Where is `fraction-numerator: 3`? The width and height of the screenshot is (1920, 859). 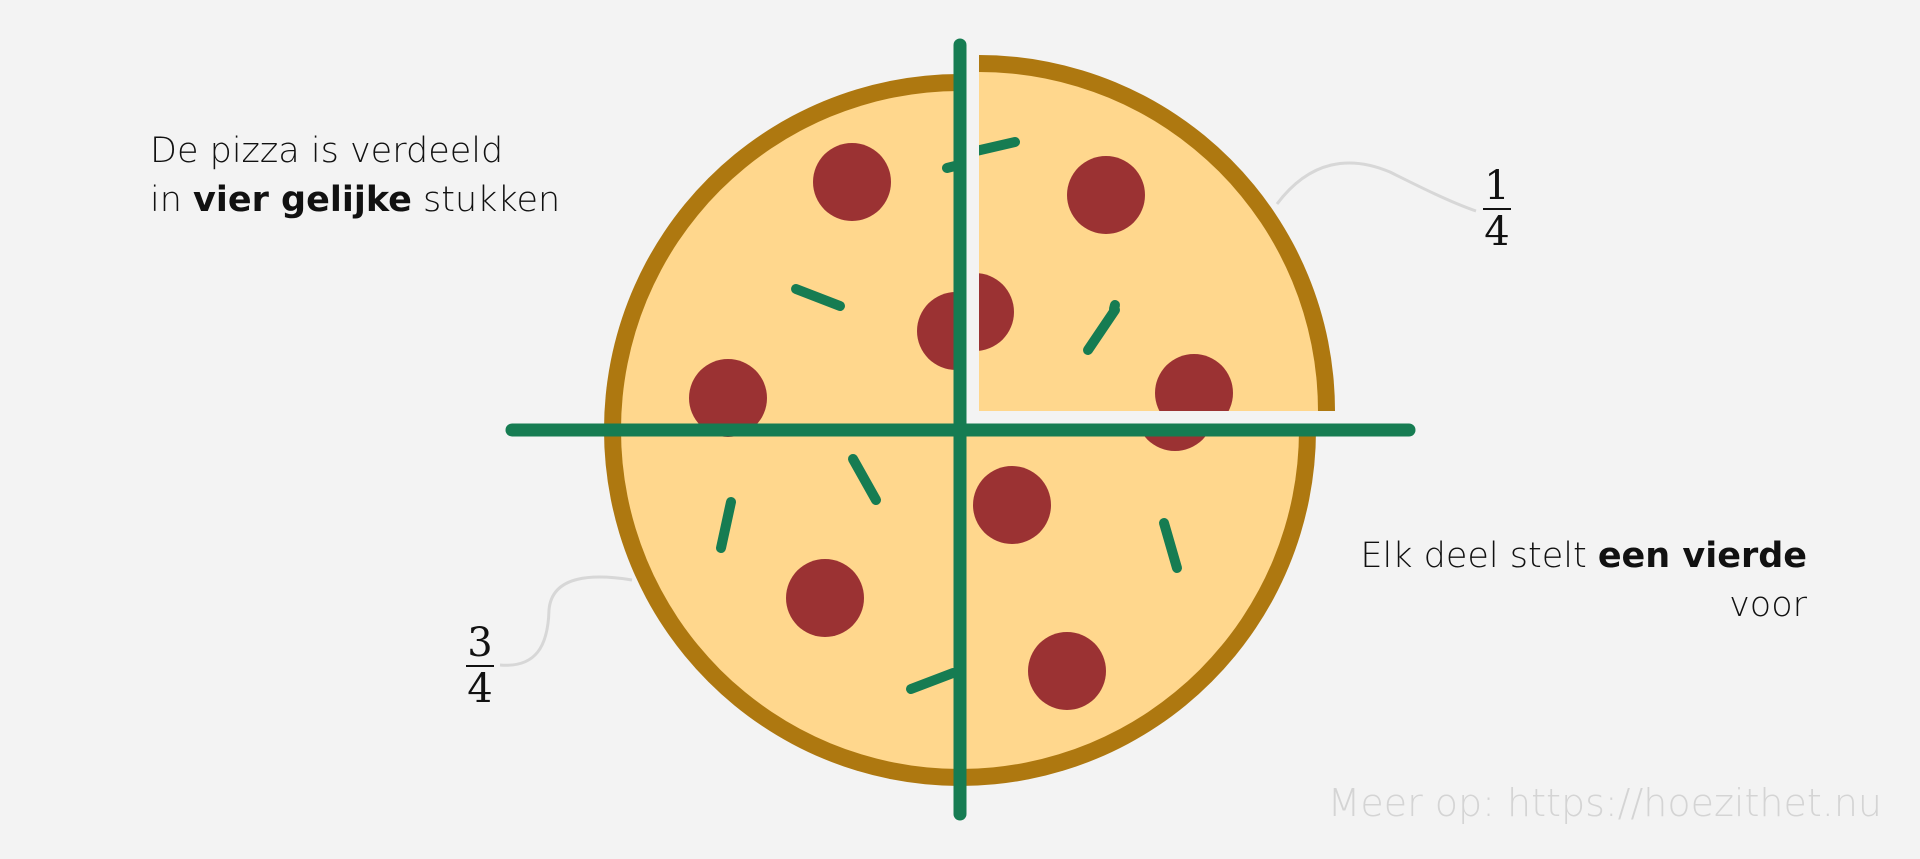 fraction-numerator: 3 is located at coordinates (480, 643).